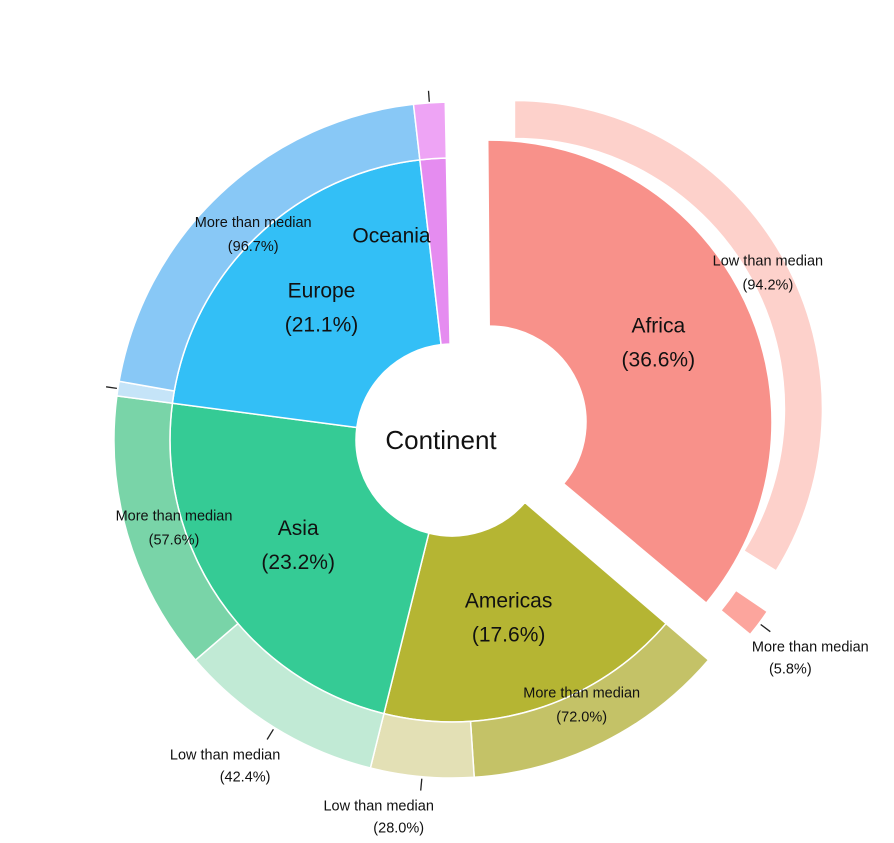 This screenshot has width=894, height=843. Describe the element at coordinates (659, 360) in the screenshot. I see `inner-pct-africa: (36.6%)` at that location.